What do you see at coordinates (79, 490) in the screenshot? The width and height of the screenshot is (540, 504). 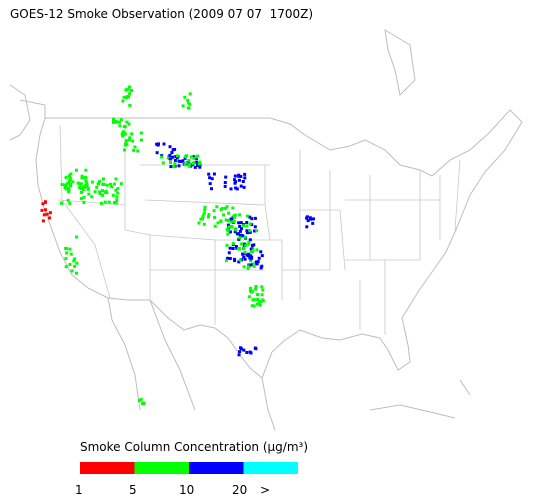 I see `legend-tick-label: 1` at bounding box center [79, 490].